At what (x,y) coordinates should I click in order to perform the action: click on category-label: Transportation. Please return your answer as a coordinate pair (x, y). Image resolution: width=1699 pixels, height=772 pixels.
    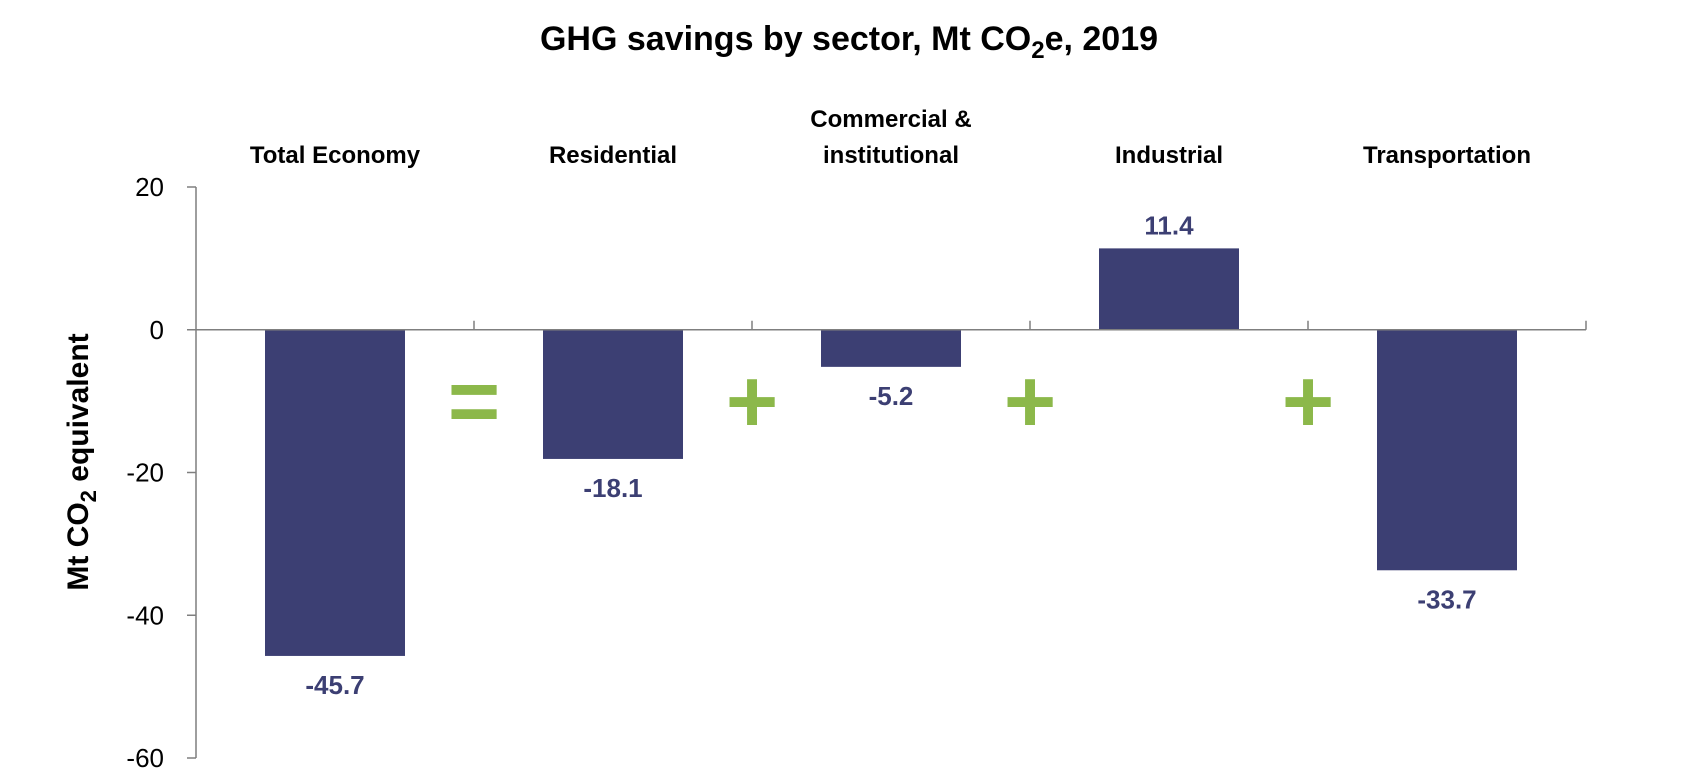
    Looking at the image, I should click on (1447, 155).